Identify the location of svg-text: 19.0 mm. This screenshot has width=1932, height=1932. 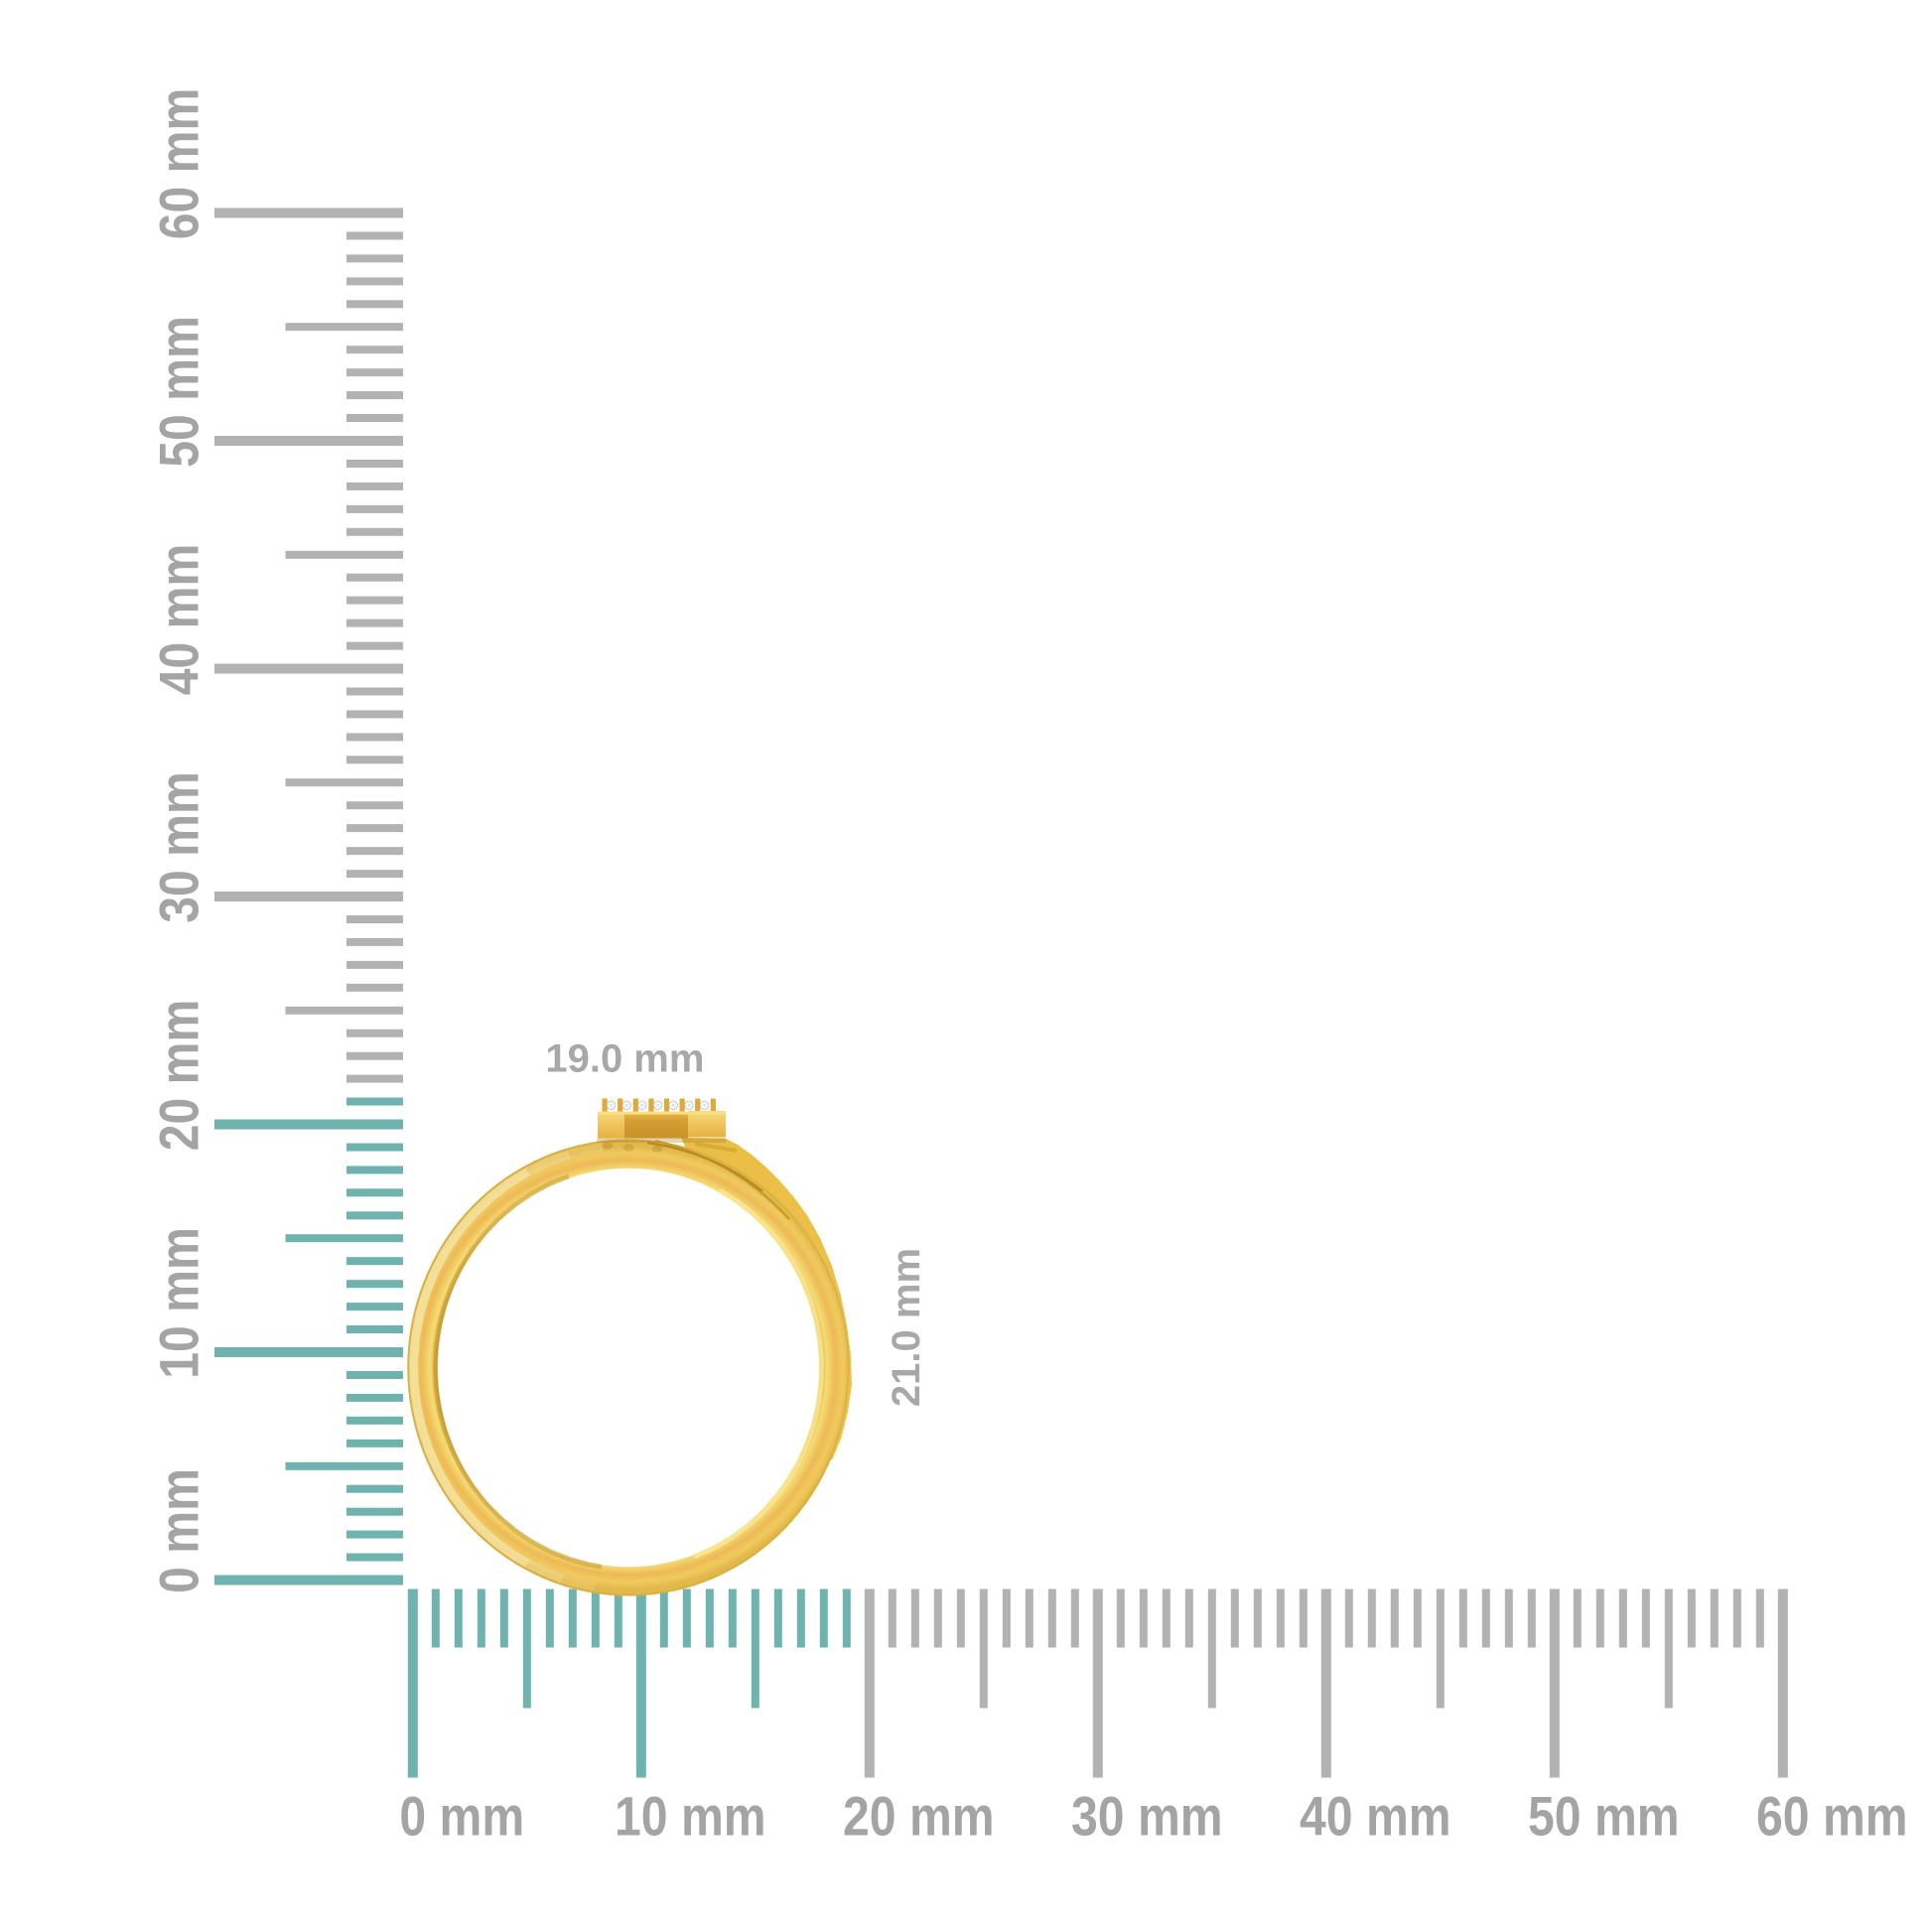
(625, 1059).